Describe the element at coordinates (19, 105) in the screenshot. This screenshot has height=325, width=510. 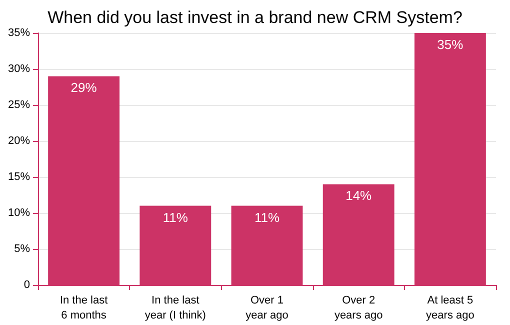
I see `y-tick-label: 25%` at that location.